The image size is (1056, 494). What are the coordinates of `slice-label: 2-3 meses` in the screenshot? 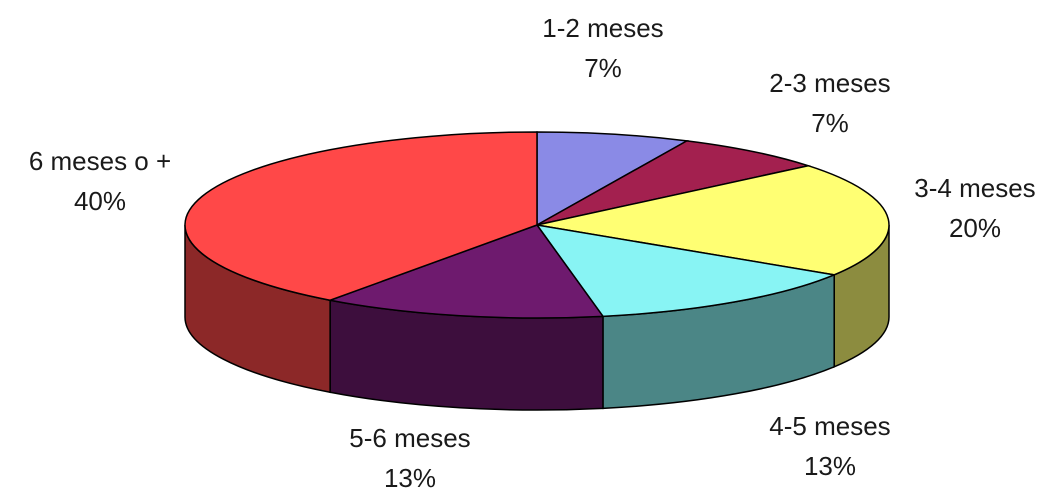 It's located at (829, 83).